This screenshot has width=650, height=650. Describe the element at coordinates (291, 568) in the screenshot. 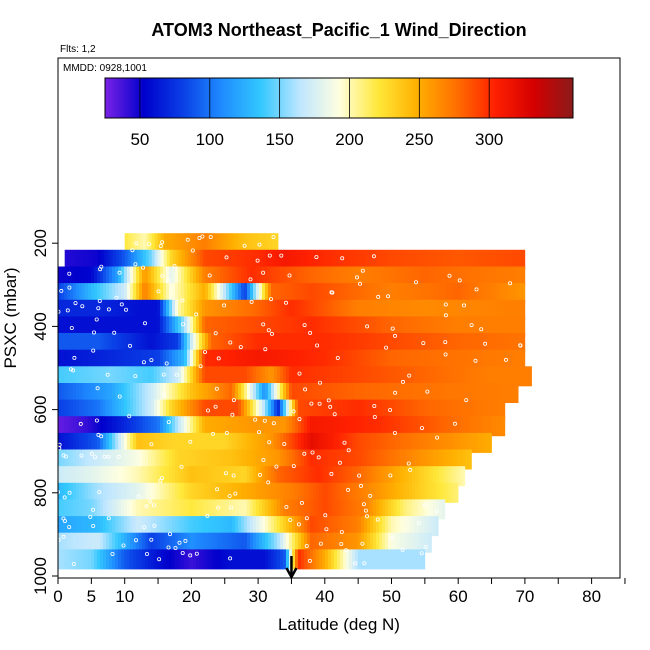

I see `latitude-marker-arrow` at that location.